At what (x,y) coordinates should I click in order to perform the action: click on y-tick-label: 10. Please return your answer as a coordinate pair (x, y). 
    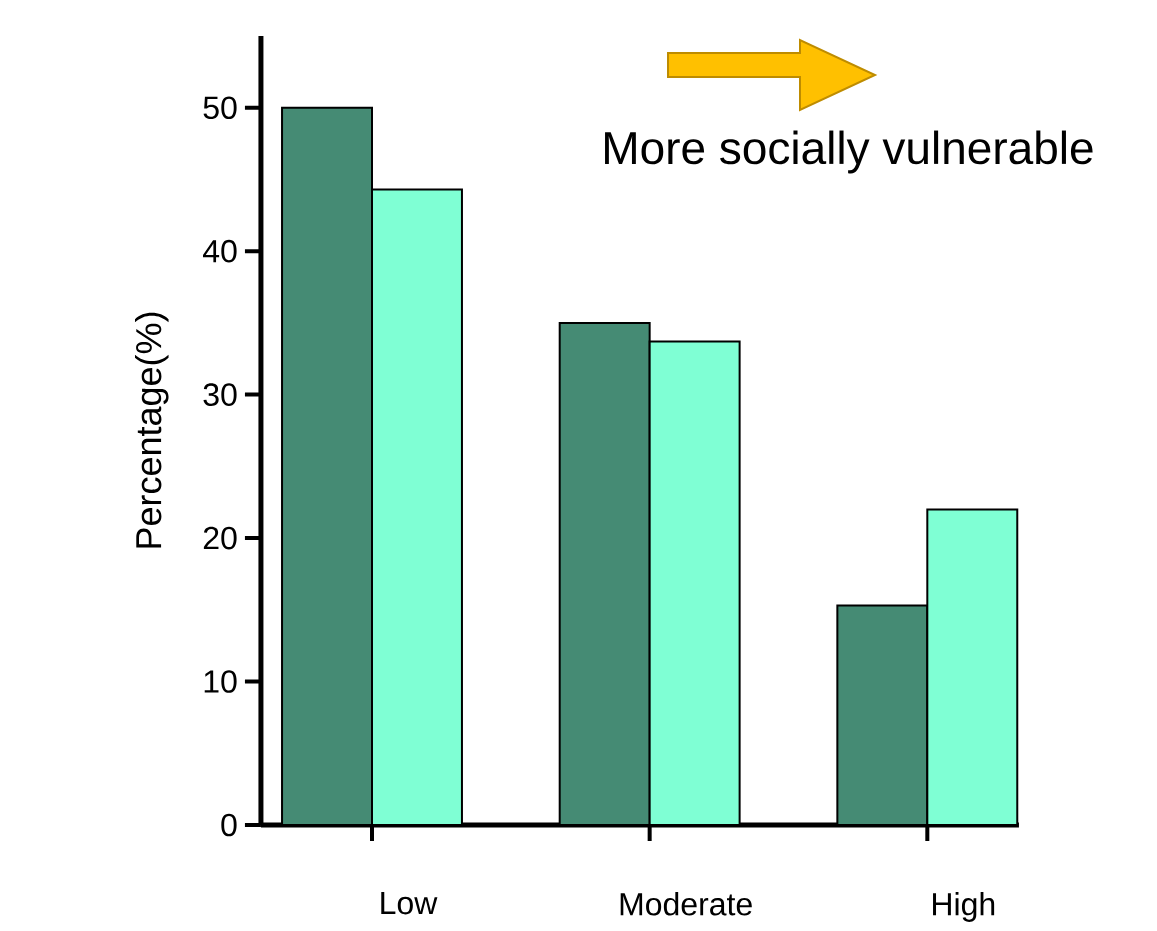
    Looking at the image, I should click on (220, 681).